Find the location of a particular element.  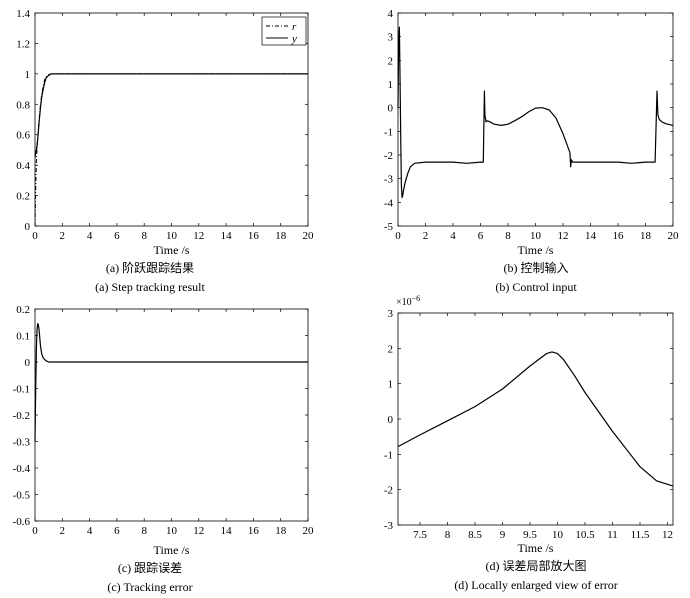

y-tick-label: -0.5 is located at coordinates (22, 496).